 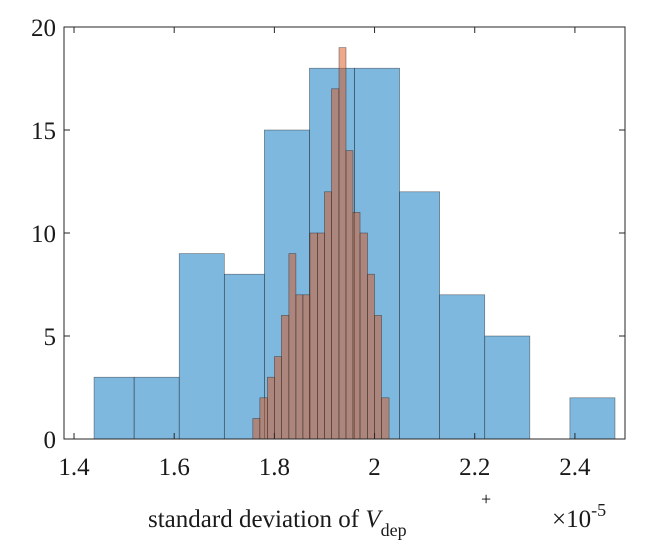 I want to click on x-multiplier-base: ×10, so click(x=571, y=519).